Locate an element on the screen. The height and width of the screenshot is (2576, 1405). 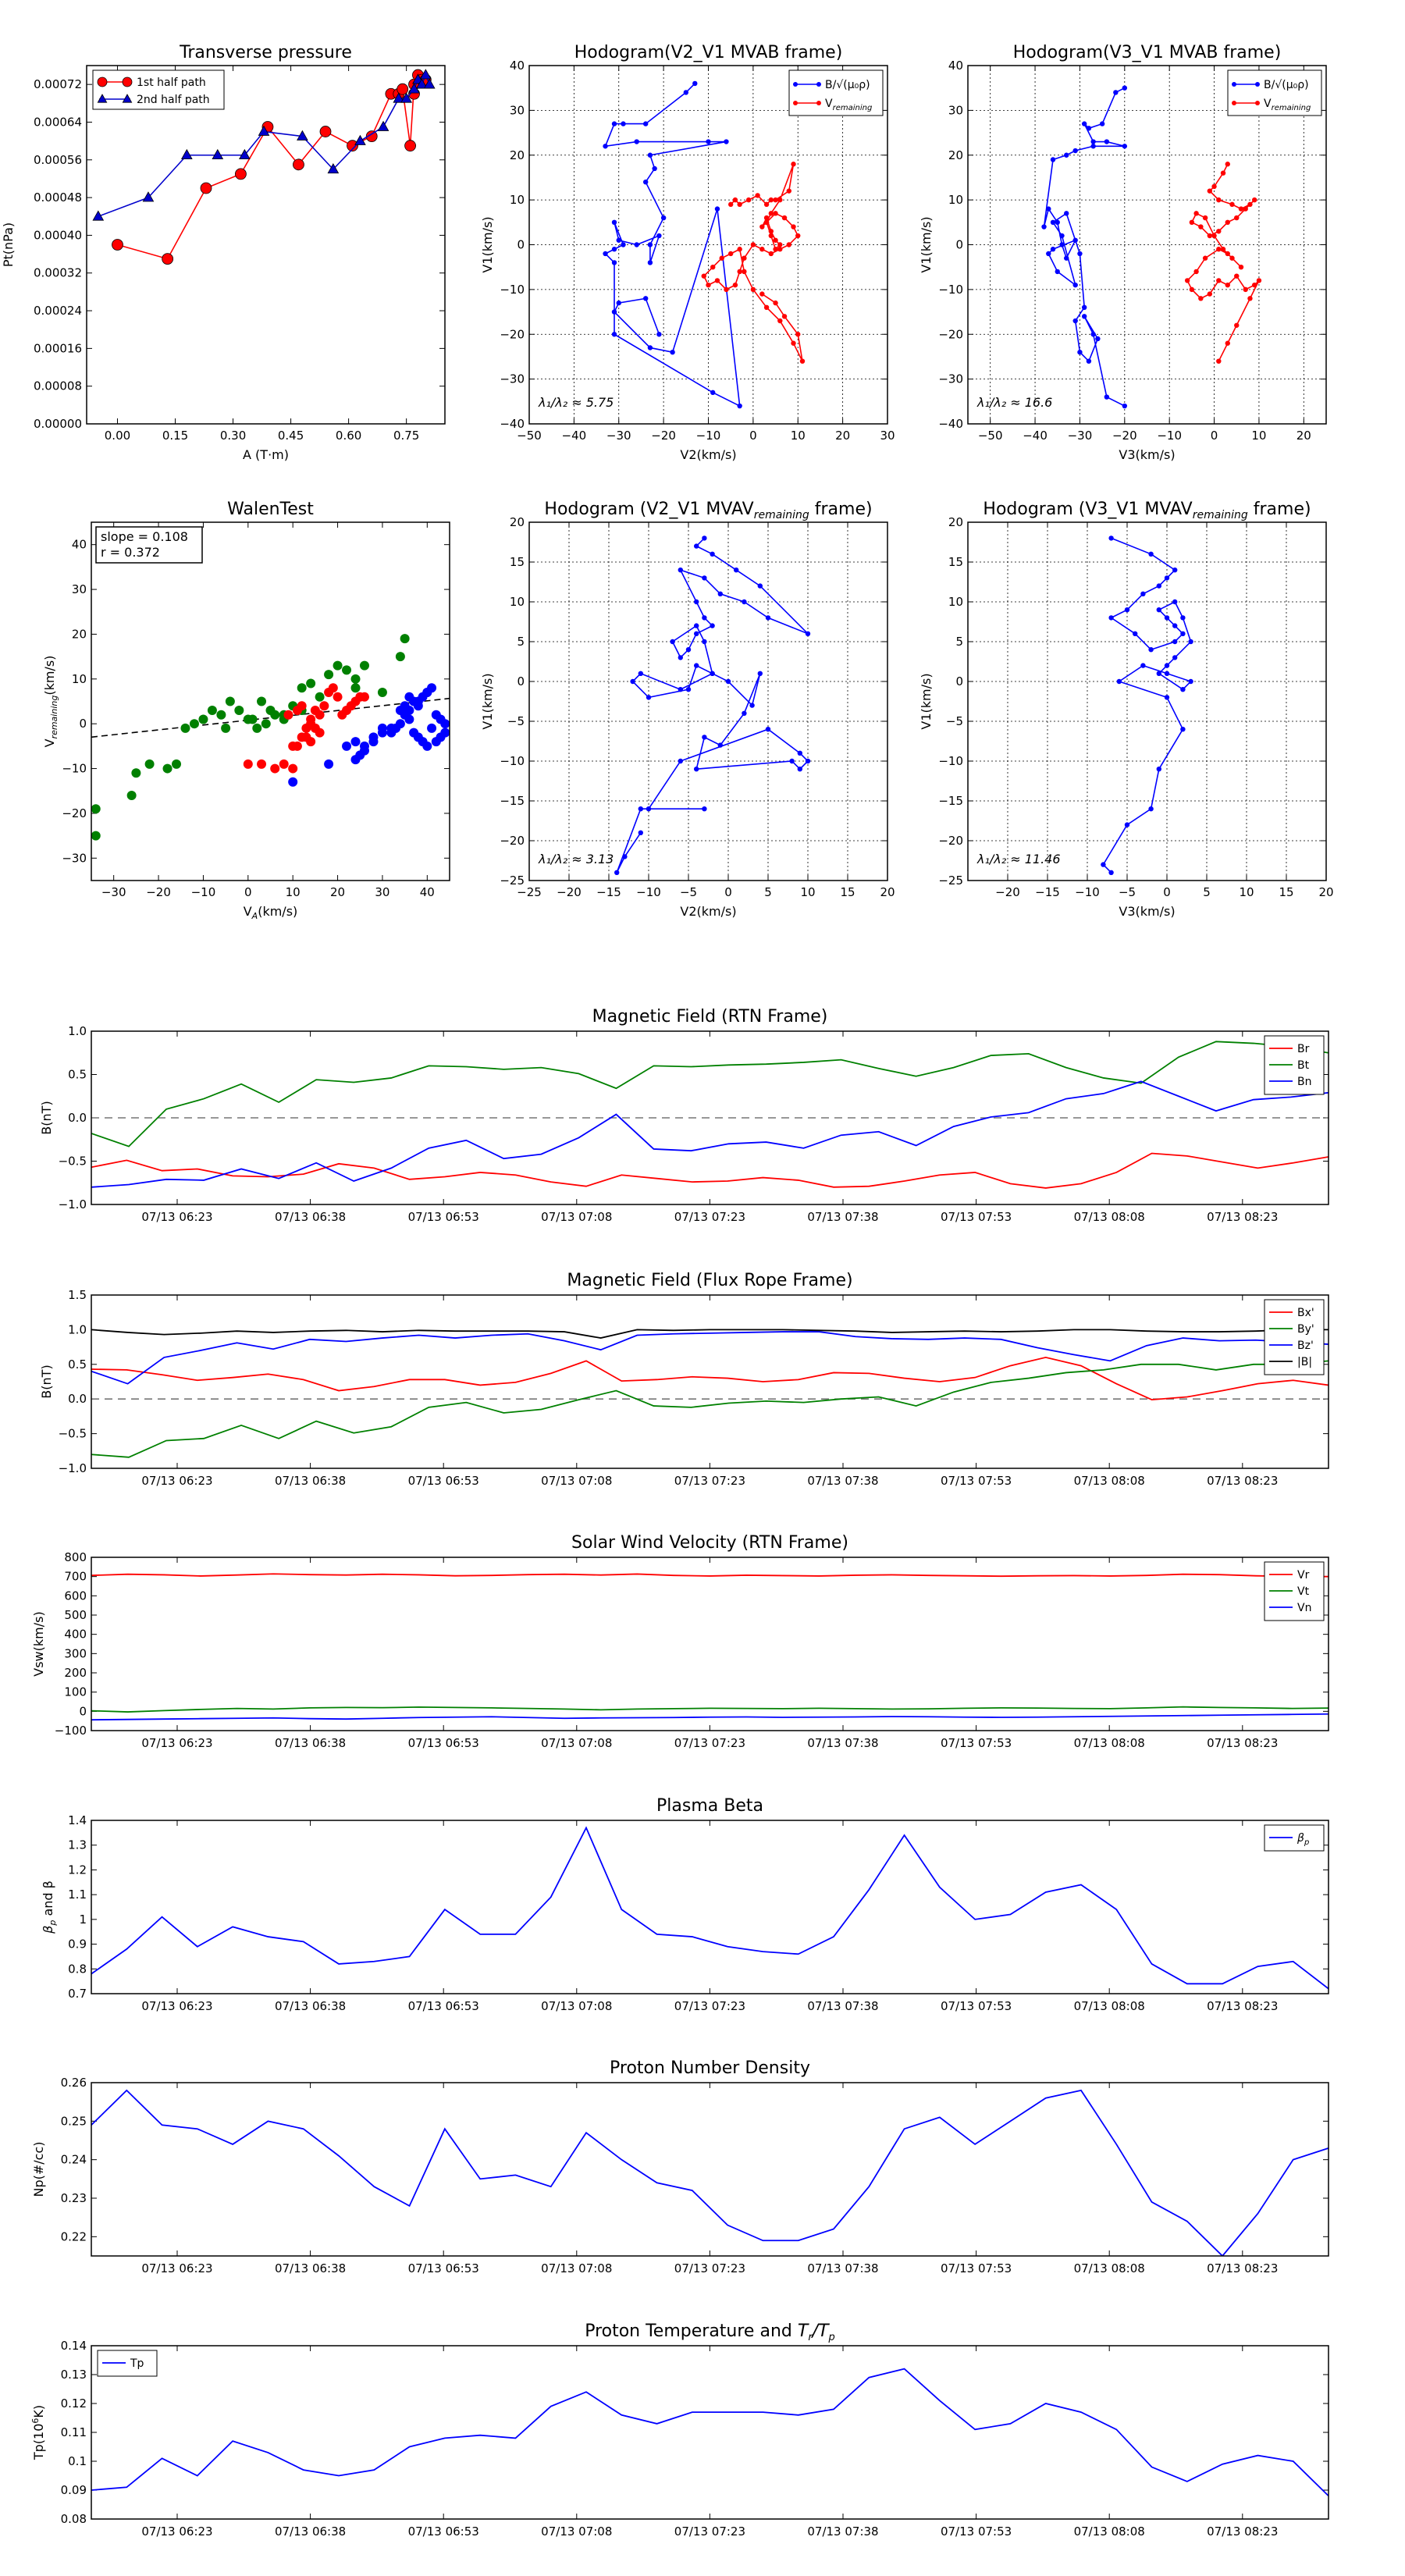
y-axis-label: Tp(106K) is located at coordinates (38, 2432).